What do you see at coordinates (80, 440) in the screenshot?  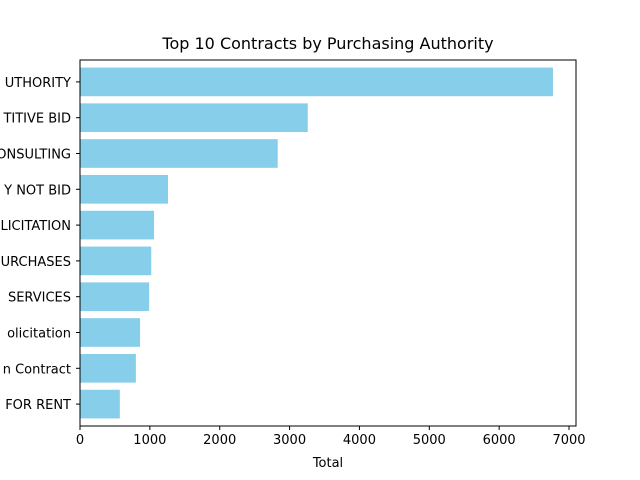 I see `x-tick-label: 0` at bounding box center [80, 440].